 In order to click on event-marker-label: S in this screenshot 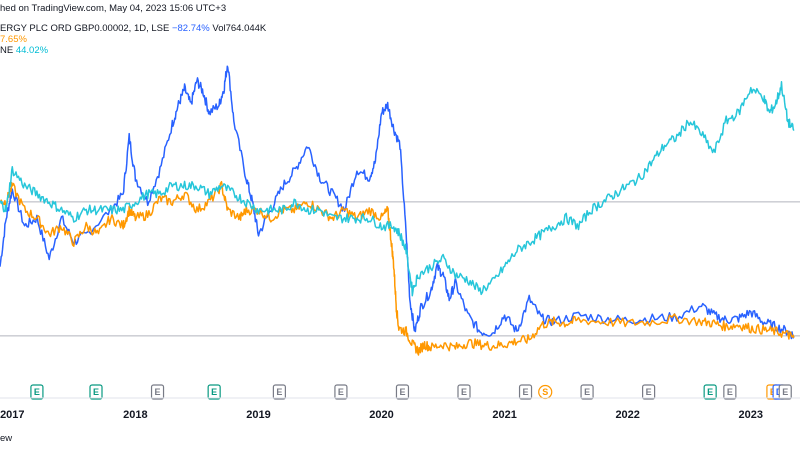, I will do `click(545, 392)`.